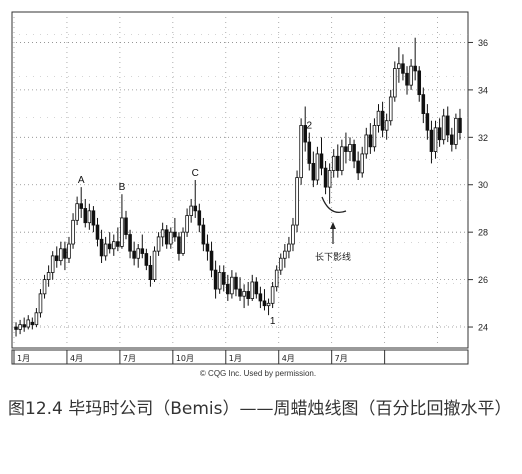 The image size is (522, 474). What do you see at coordinates (483, 90) in the screenshot?
I see `y-tick-label-5: 34` at bounding box center [483, 90].